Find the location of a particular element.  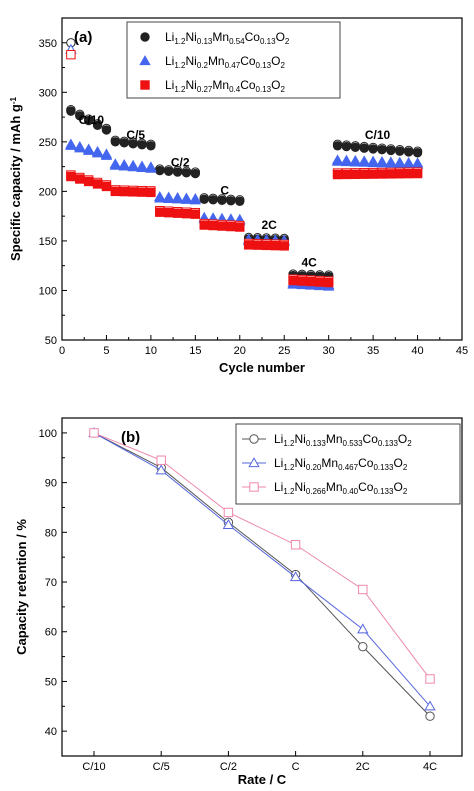

legend-frame is located at coordinates (233, 60).